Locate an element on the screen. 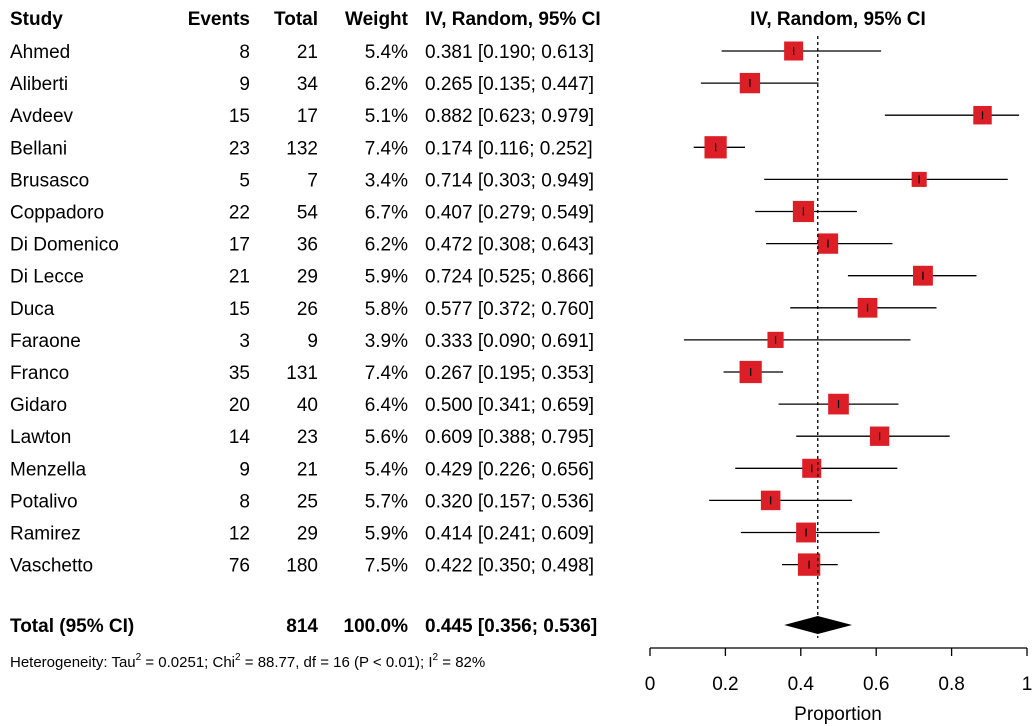 The width and height of the screenshot is (1033, 726). study-total: 26 is located at coordinates (307, 309).